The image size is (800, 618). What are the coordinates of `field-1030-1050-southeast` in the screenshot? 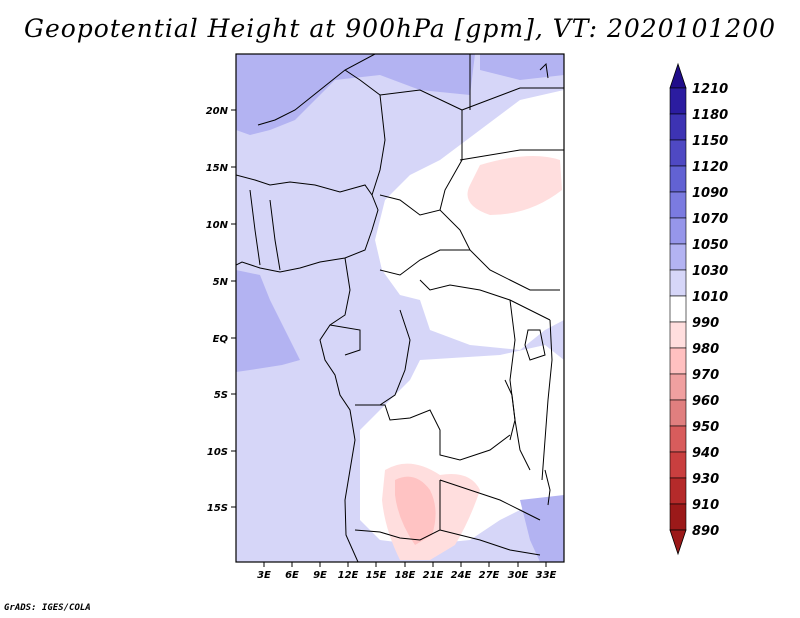 It's located at (542, 528).